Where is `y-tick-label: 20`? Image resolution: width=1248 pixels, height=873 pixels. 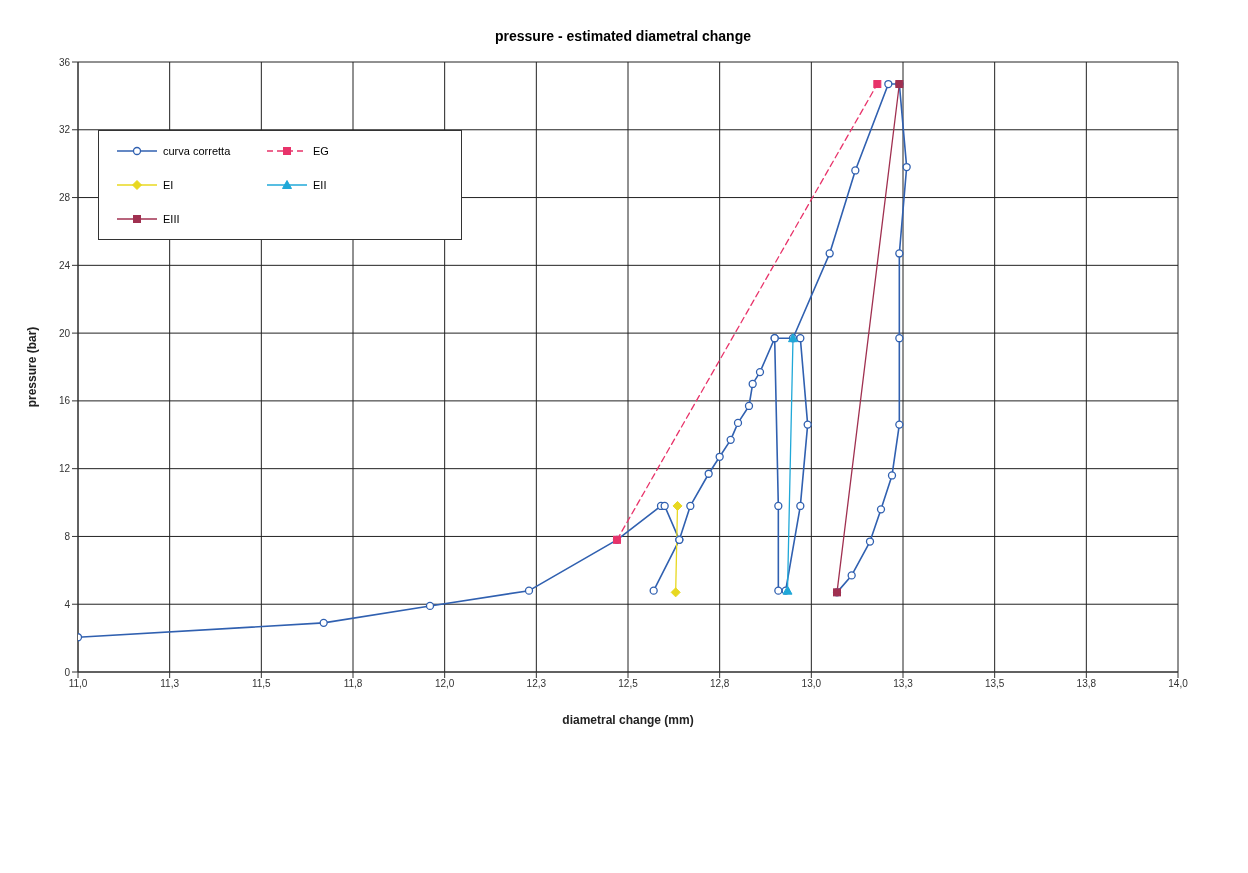
y-tick-label: 20 is located at coordinates (64, 333).